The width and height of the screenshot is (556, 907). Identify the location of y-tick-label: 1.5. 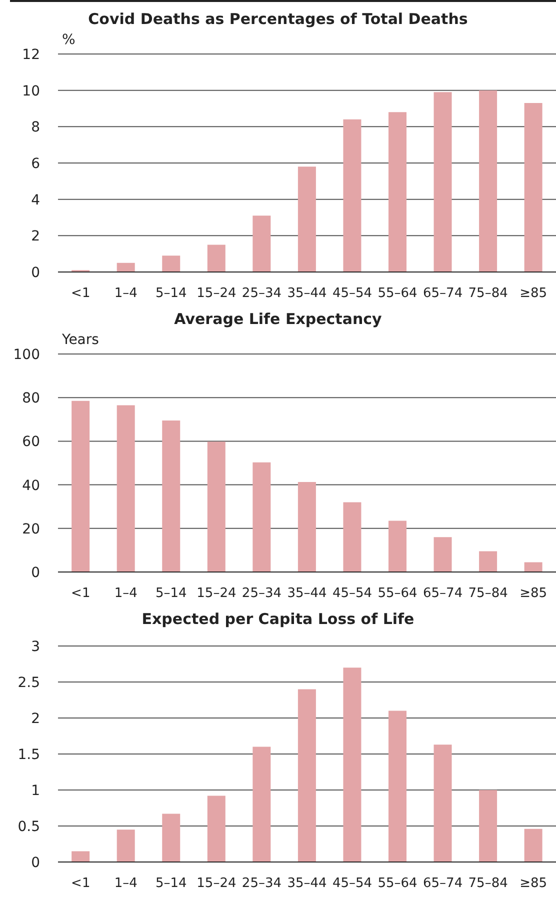
(29, 754).